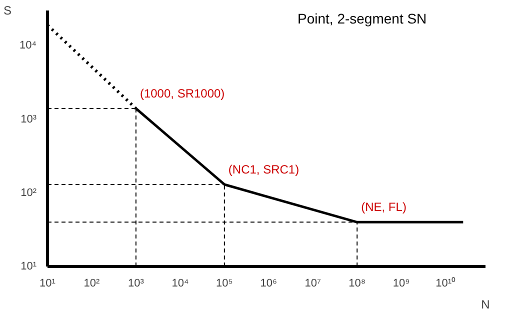  I want to click on x-tick-label: 10², so click(92, 284).